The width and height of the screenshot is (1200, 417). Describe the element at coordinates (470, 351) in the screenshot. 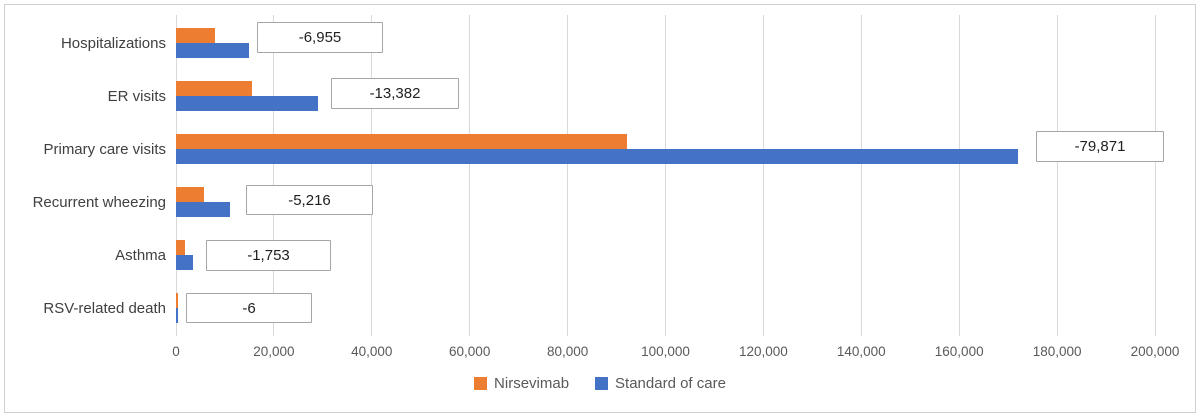

I see `x-axis-tick-label: 60,000` at that location.